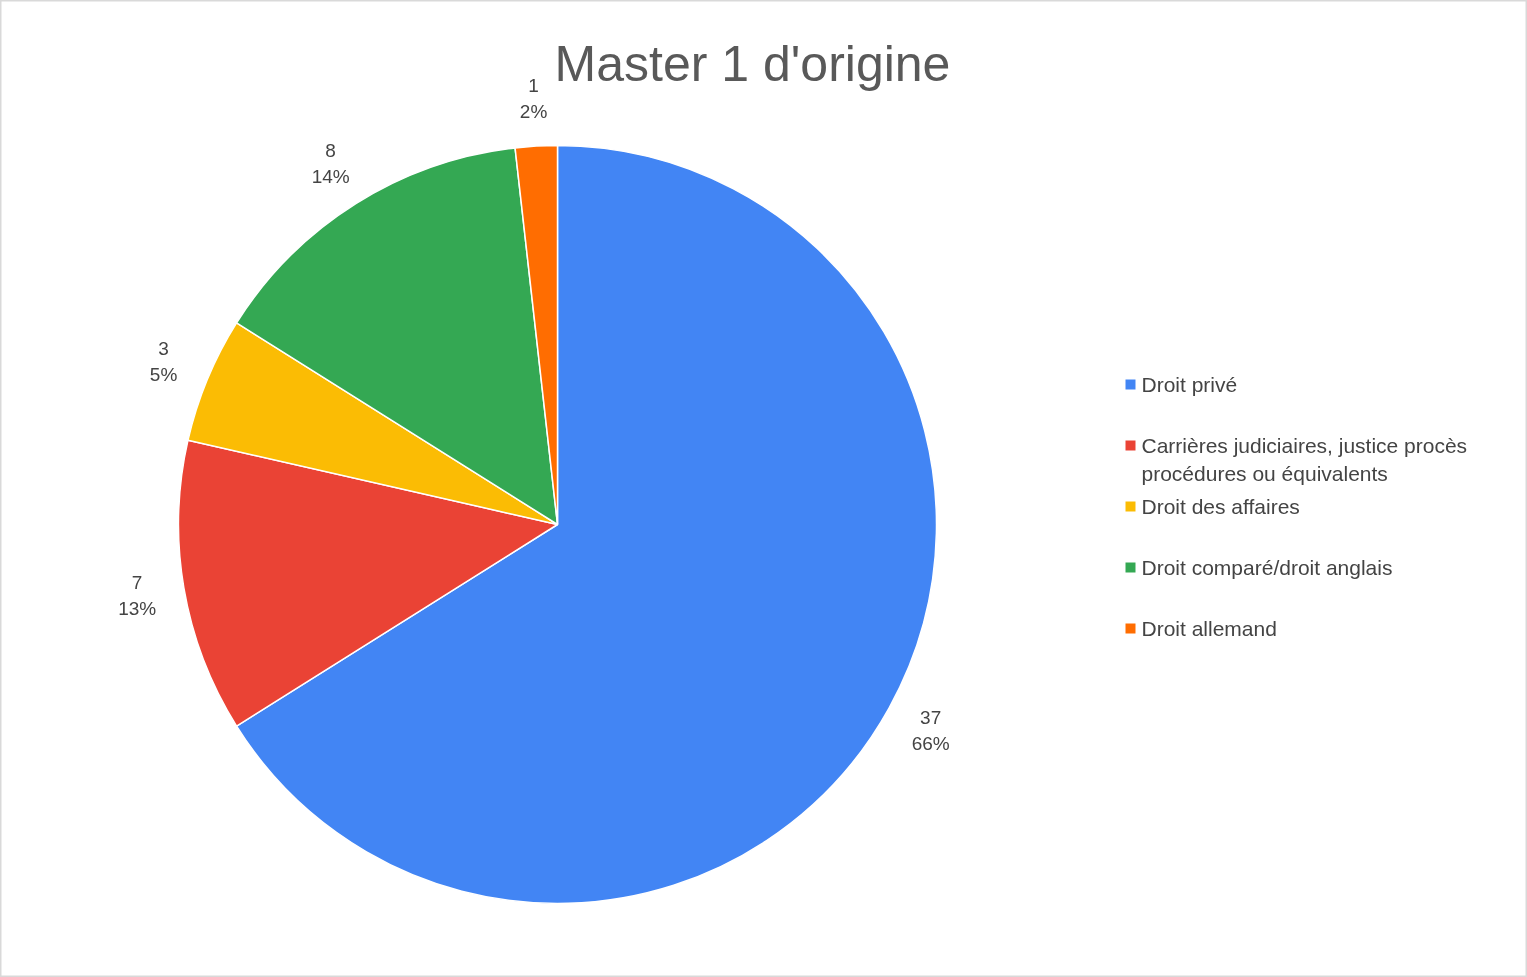 This screenshot has height=977, width=1527. I want to click on legend-label: Droit des affaires, so click(1220, 506).